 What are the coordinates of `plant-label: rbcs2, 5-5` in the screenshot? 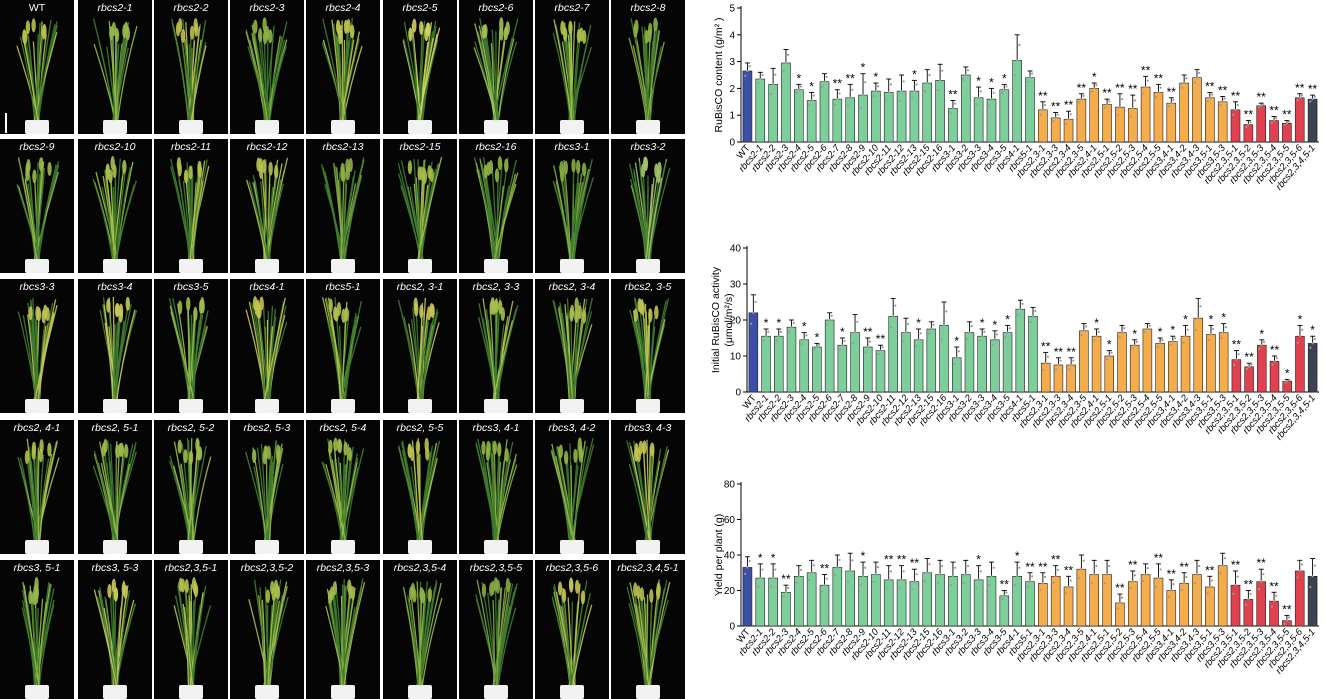 It's located at (420, 428).